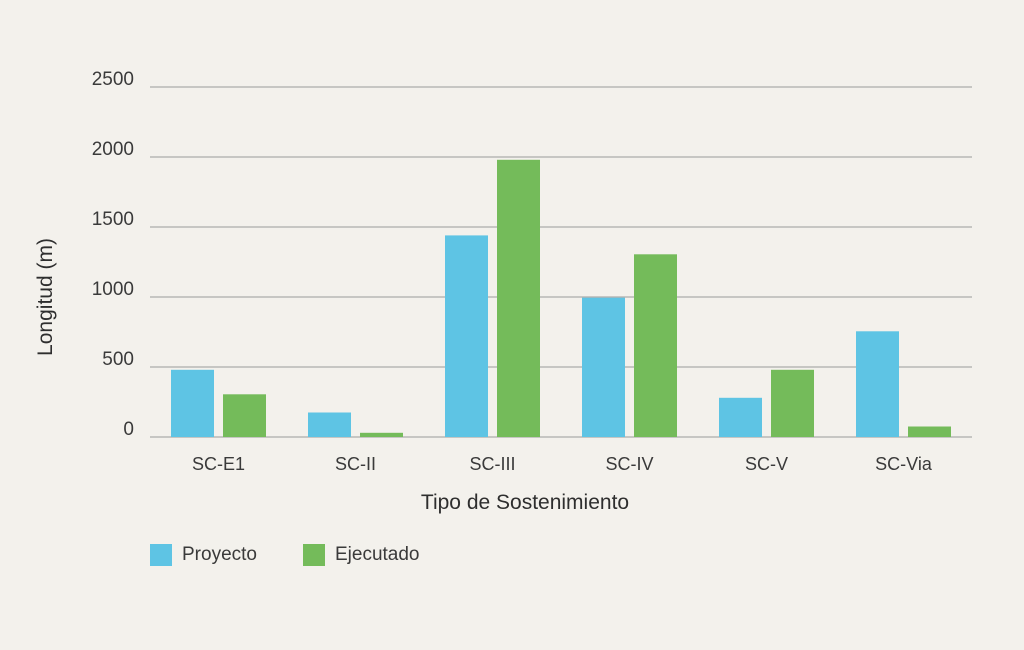  I want to click on y-tick-1500: 1500, so click(113, 219).